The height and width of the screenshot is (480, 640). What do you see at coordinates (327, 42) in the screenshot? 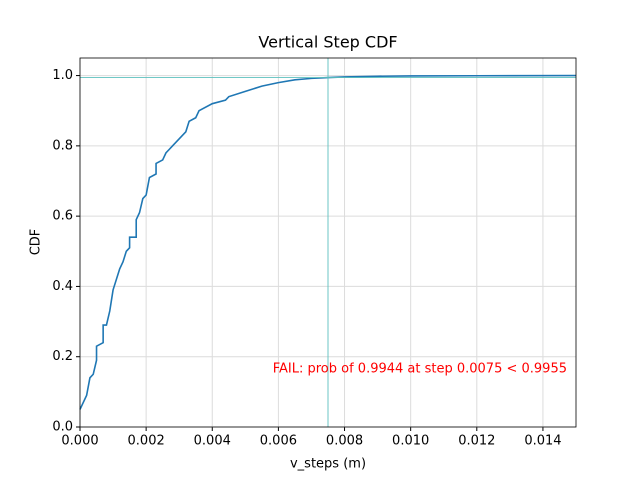
I see `chart-title: Vertical Step CDF` at bounding box center [327, 42].